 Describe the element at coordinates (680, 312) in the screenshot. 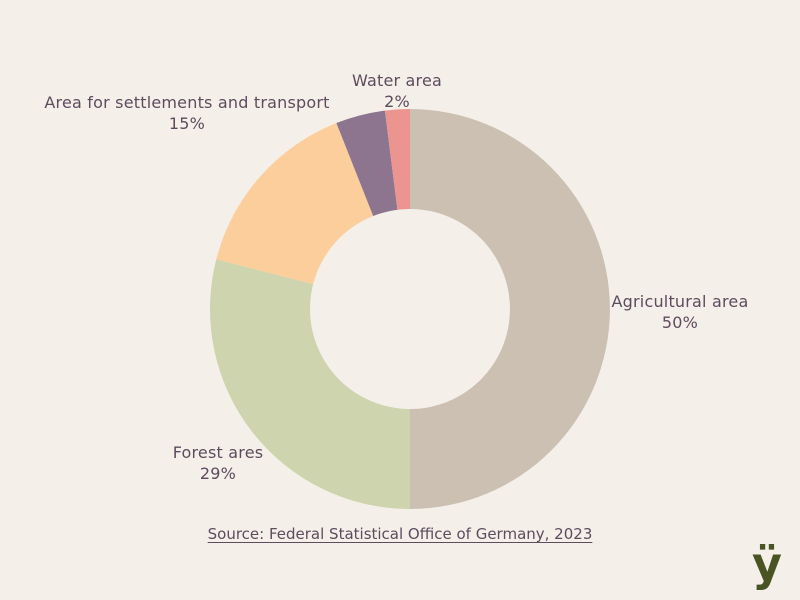

I see `slice-label-agricultural-area: Agricultural area 50%` at that location.